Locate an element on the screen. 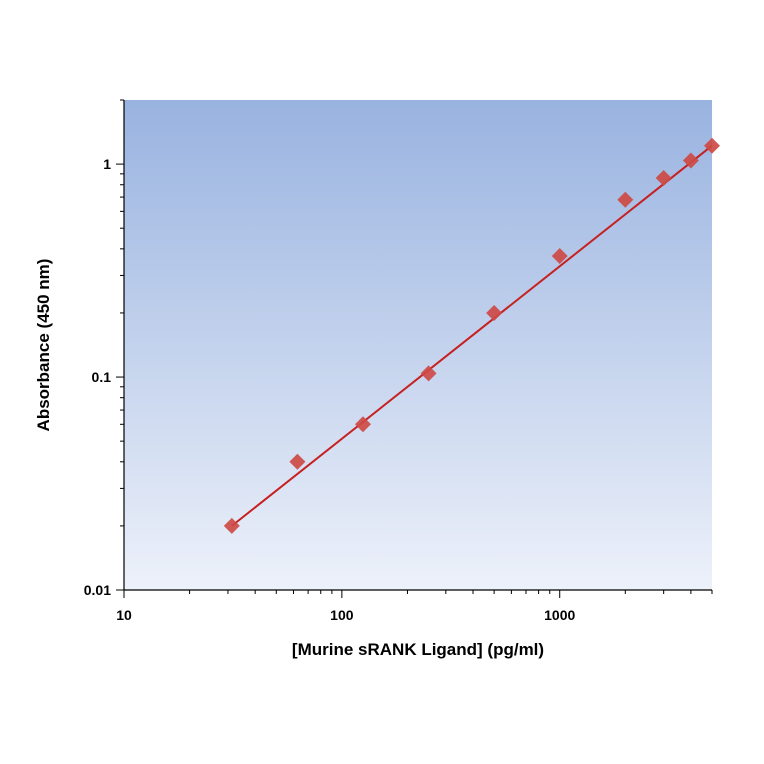 The image size is (764, 764). x-tick-label: 1000 is located at coordinates (559, 615).